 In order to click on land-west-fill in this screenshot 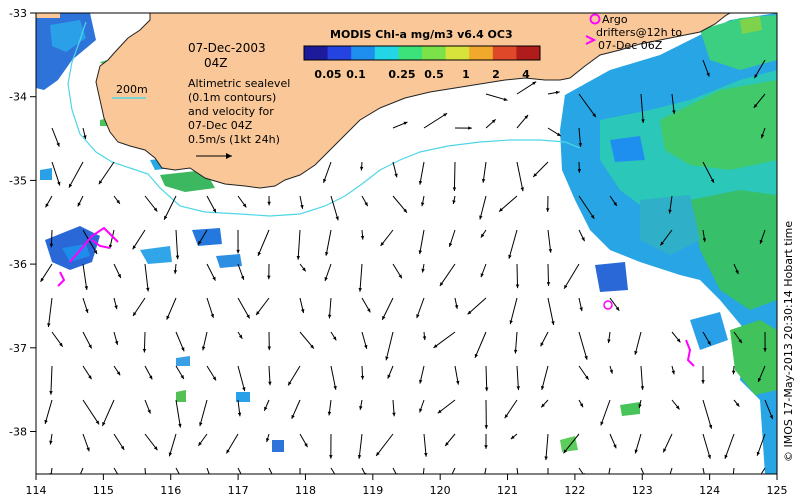, I will do `click(48, 15)`.